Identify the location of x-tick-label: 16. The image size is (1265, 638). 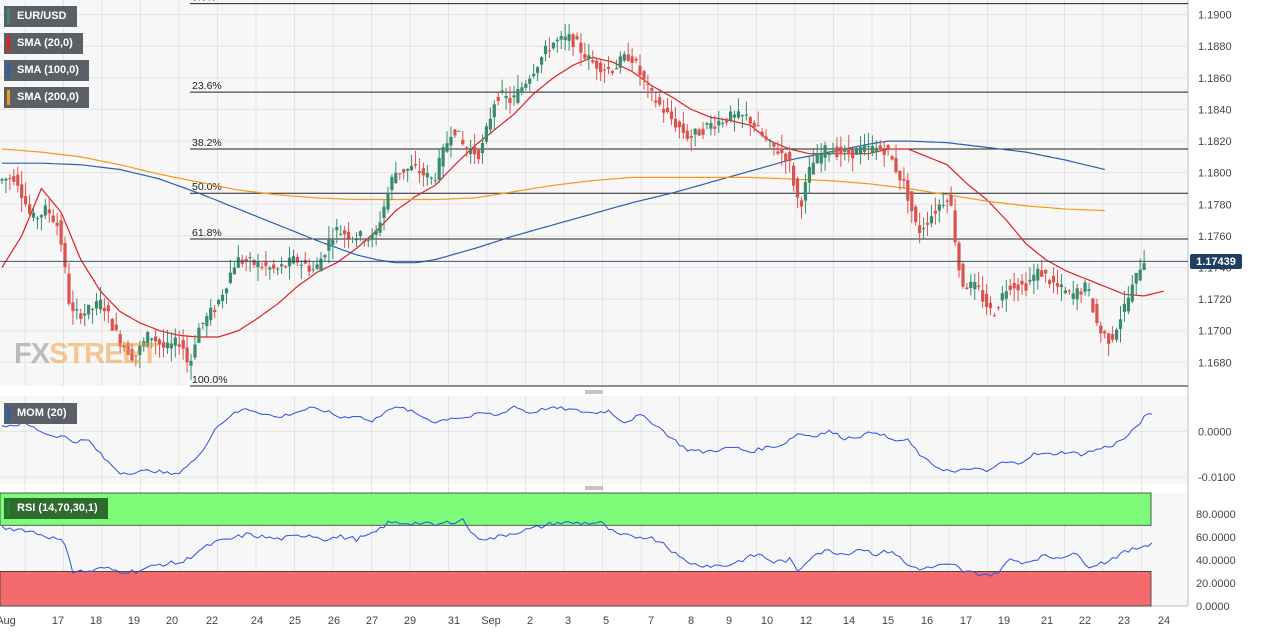
(927, 621).